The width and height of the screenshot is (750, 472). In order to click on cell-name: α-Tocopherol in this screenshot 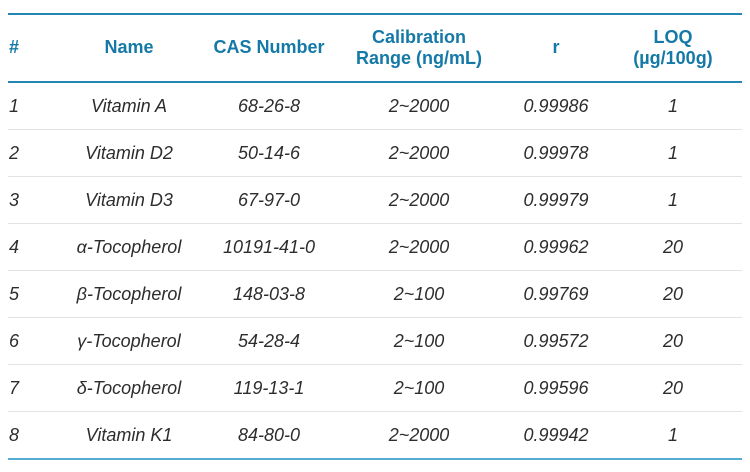, I will do `click(129, 247)`.